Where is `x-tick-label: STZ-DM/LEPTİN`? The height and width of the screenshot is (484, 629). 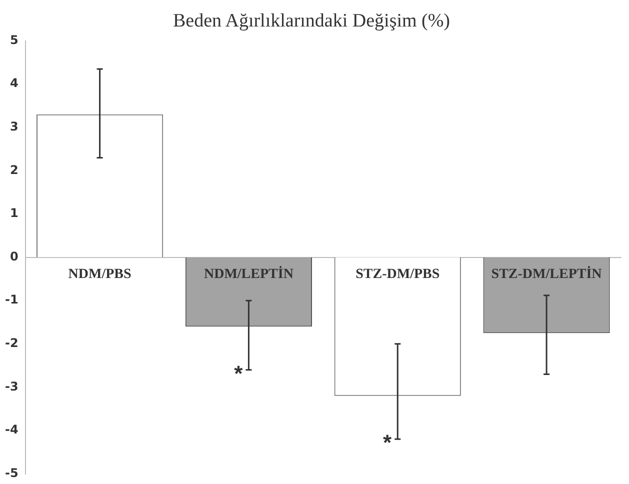 x-tick-label: STZ-DM/LEPTİN is located at coordinates (546, 274).